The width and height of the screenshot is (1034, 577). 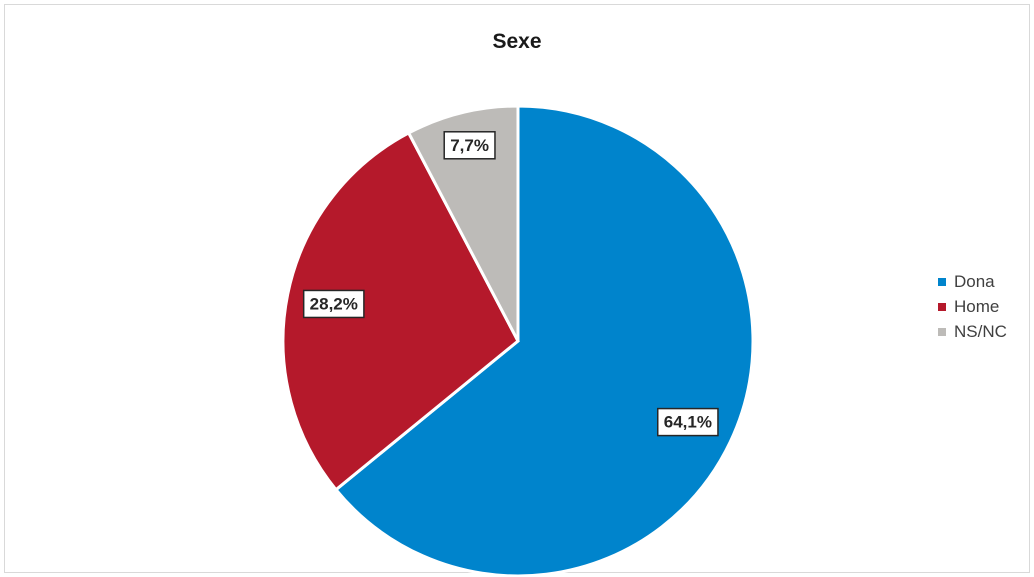 I want to click on data-label-box-nsnc, so click(x=469, y=145).